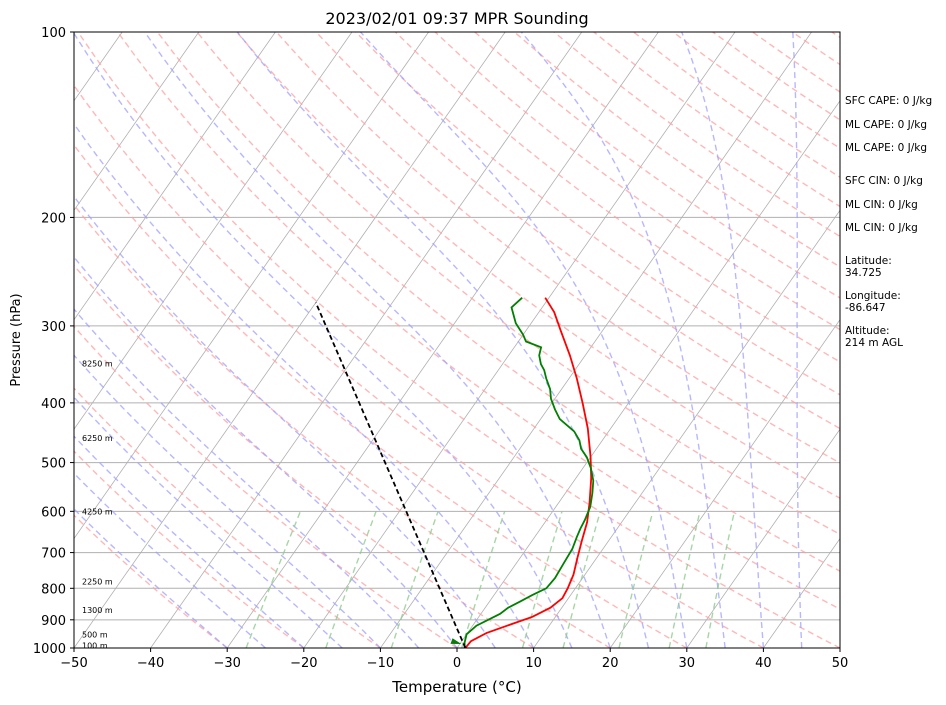 The height and width of the screenshot is (705, 946). What do you see at coordinates (73, 663) in the screenshot?
I see `x-tick-label: −50` at bounding box center [73, 663].